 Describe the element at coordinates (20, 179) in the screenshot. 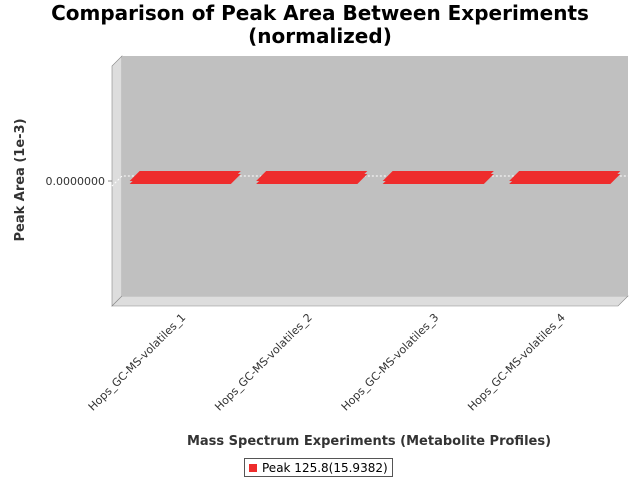

I see `y-axis-title: Peak Area (1e-3)` at that location.